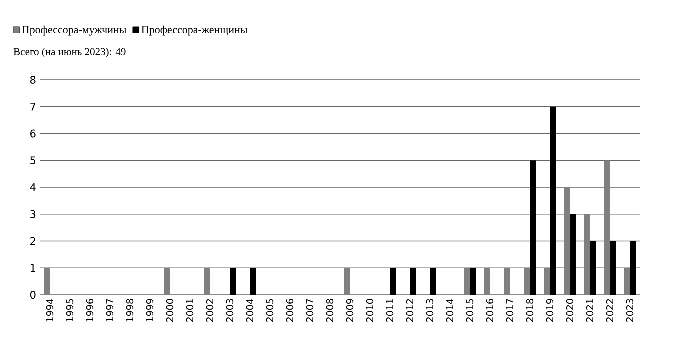 The height and width of the screenshot is (352, 673). Describe the element at coordinates (33, 160) in the screenshot. I see `y-tick-label: 5` at that location.